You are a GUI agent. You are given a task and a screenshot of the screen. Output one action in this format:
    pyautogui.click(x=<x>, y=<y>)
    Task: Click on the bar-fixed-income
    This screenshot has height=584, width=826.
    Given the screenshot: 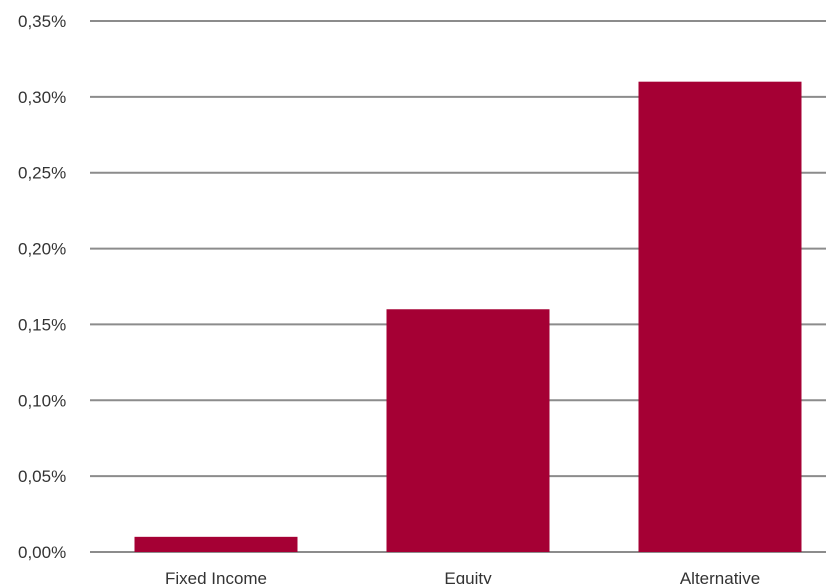 What is the action you would take?
    pyautogui.click(x=216, y=544)
    